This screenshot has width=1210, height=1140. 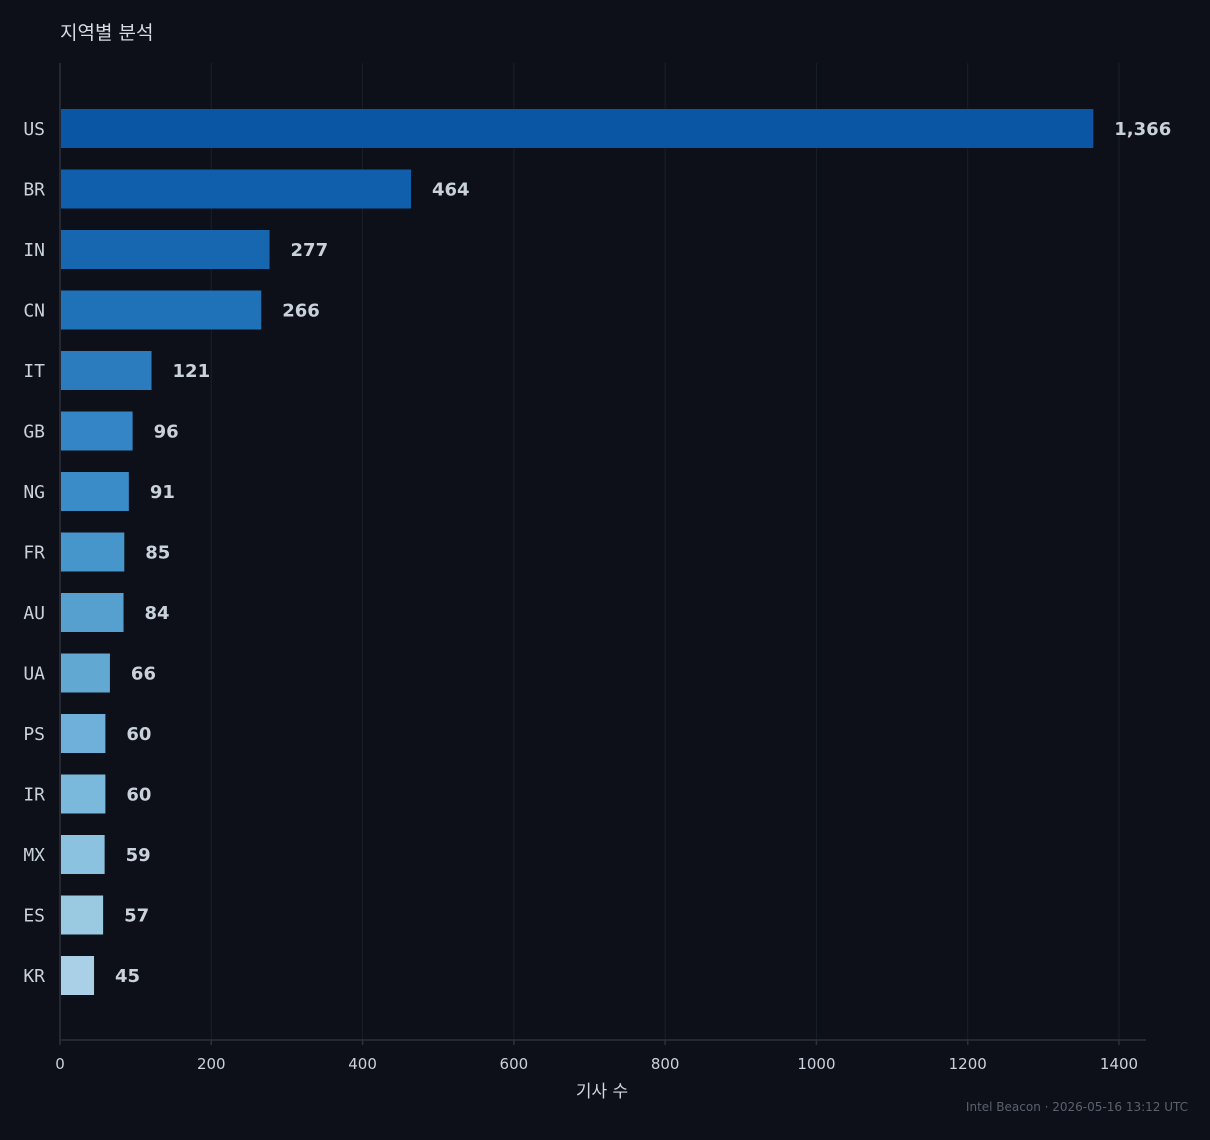 What do you see at coordinates (93, 552) in the screenshot?
I see `bar-fr` at bounding box center [93, 552].